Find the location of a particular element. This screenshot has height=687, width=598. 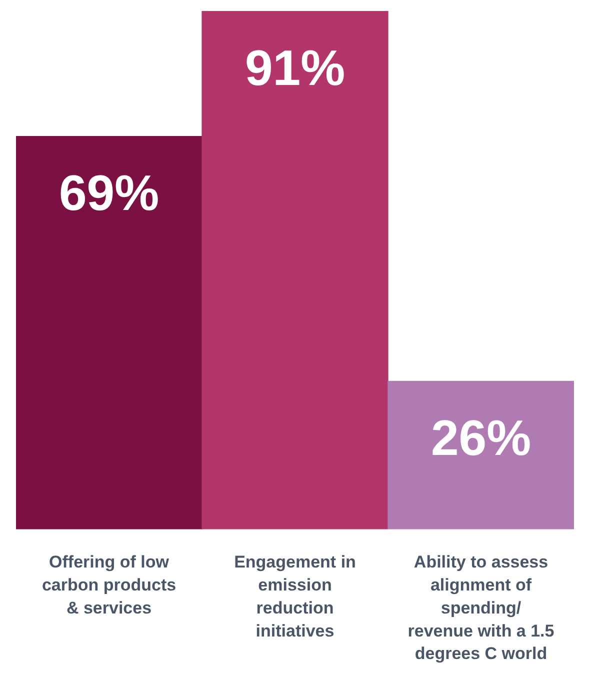

data-label: 26% is located at coordinates (481, 438).